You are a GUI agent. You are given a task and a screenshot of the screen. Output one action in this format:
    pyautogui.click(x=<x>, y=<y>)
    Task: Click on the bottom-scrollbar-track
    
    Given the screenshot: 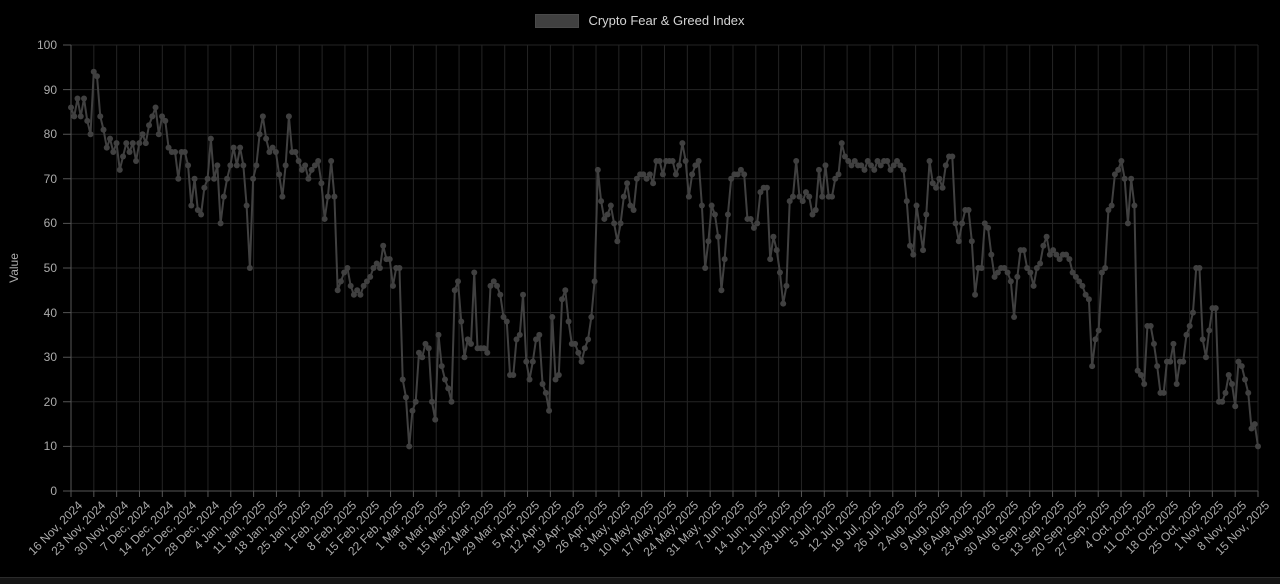 What is the action you would take?
    pyautogui.click(x=640, y=580)
    